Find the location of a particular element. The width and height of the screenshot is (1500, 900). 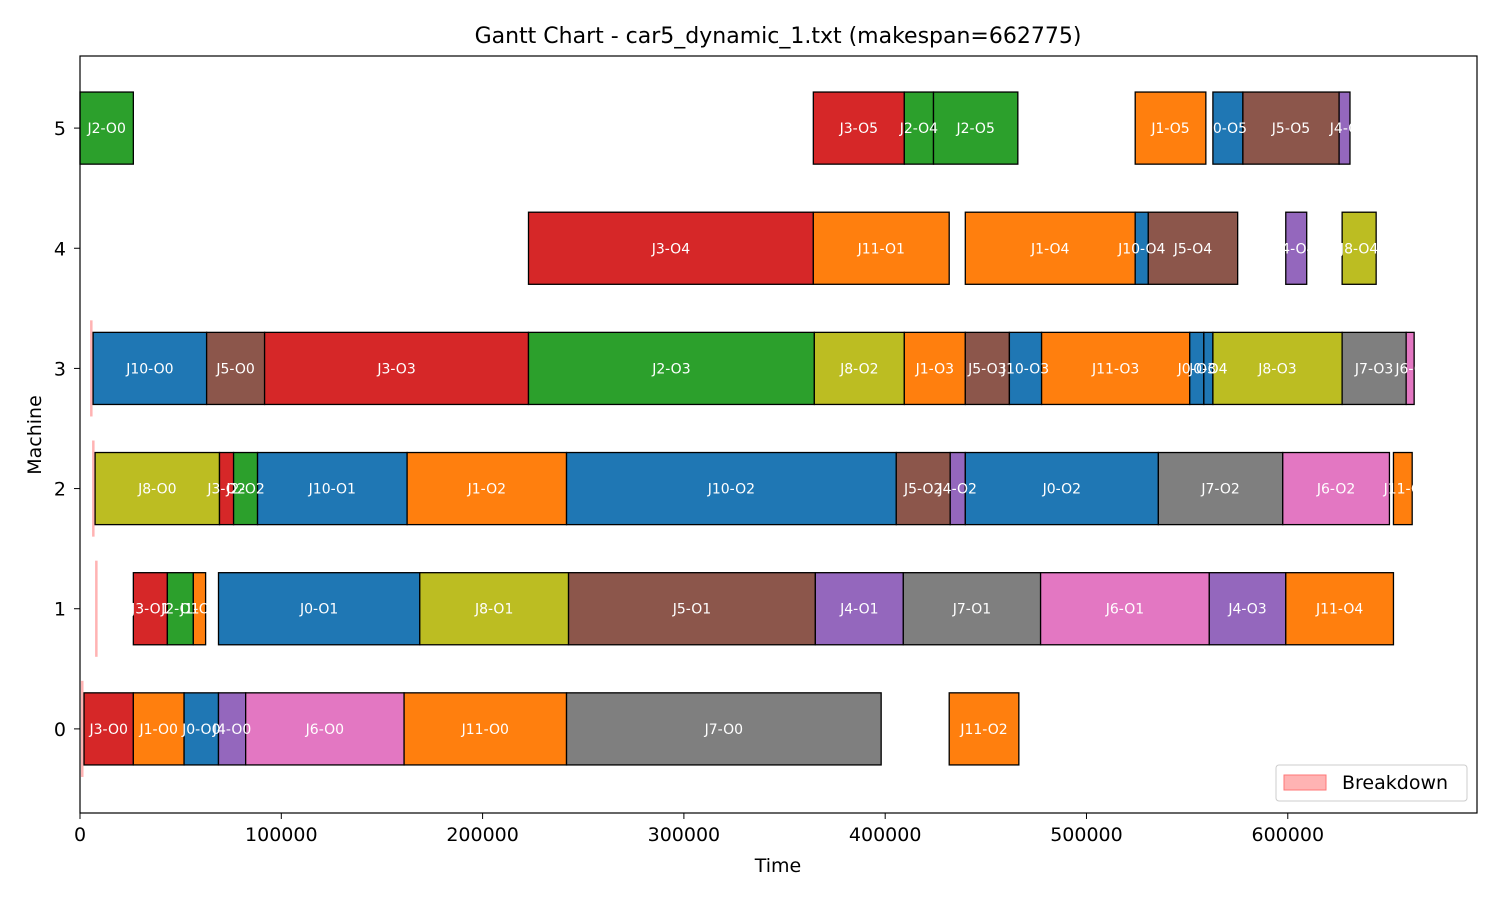

op-bar-m2-J11-O is located at coordinates (1402, 488).